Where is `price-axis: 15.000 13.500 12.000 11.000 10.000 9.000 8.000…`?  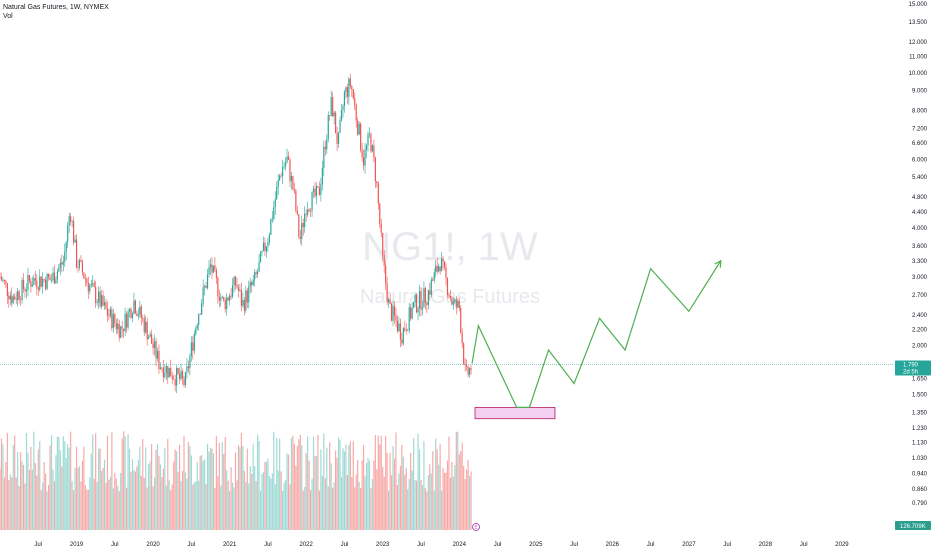
price-axis: 15.000 13.500 12.000 11.000 10.000 9.000 8.000… is located at coordinates (918, 254).